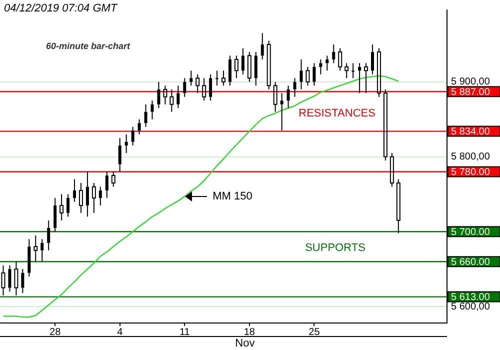  I want to click on annotation: RESISTANCES, so click(337, 113).